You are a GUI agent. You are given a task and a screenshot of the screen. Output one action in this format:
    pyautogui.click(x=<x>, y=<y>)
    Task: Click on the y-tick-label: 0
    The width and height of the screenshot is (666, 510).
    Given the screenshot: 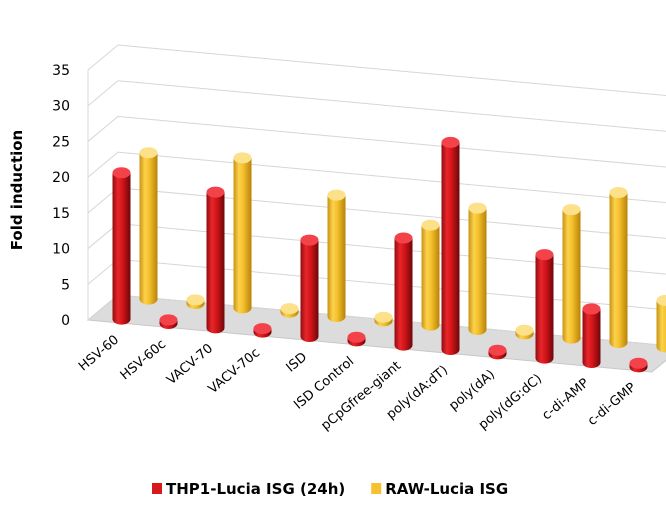 What is the action you would take?
    pyautogui.click(x=65, y=321)
    